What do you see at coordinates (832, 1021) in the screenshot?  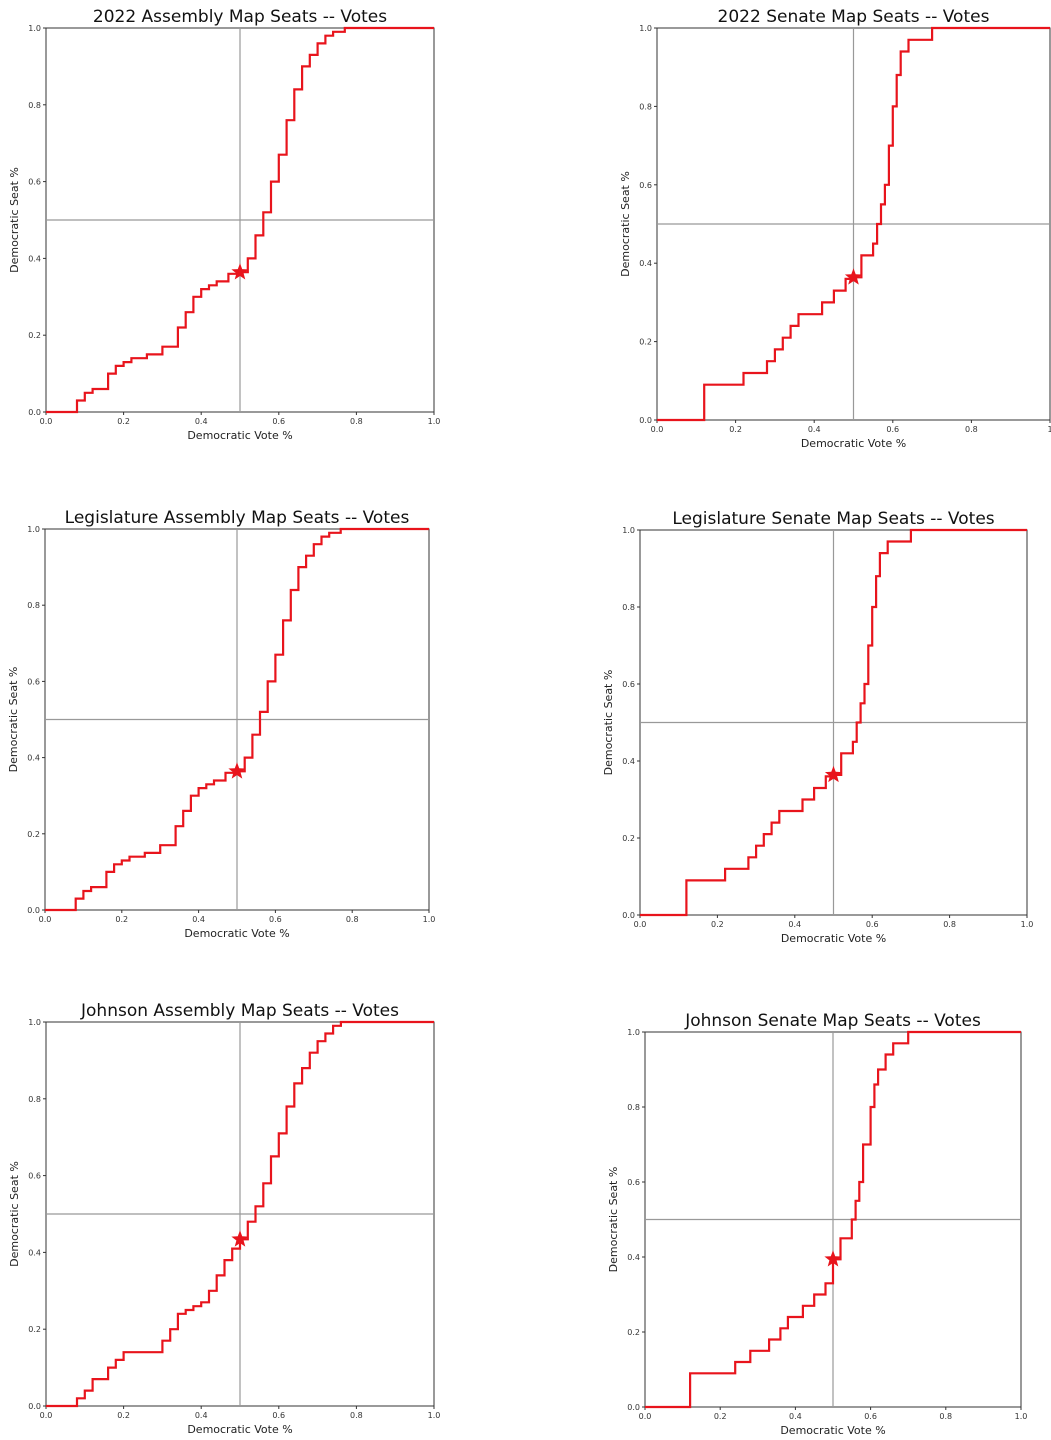 I see `chart-title: Johnson Senate Map Seats -- Votes` at bounding box center [832, 1021].